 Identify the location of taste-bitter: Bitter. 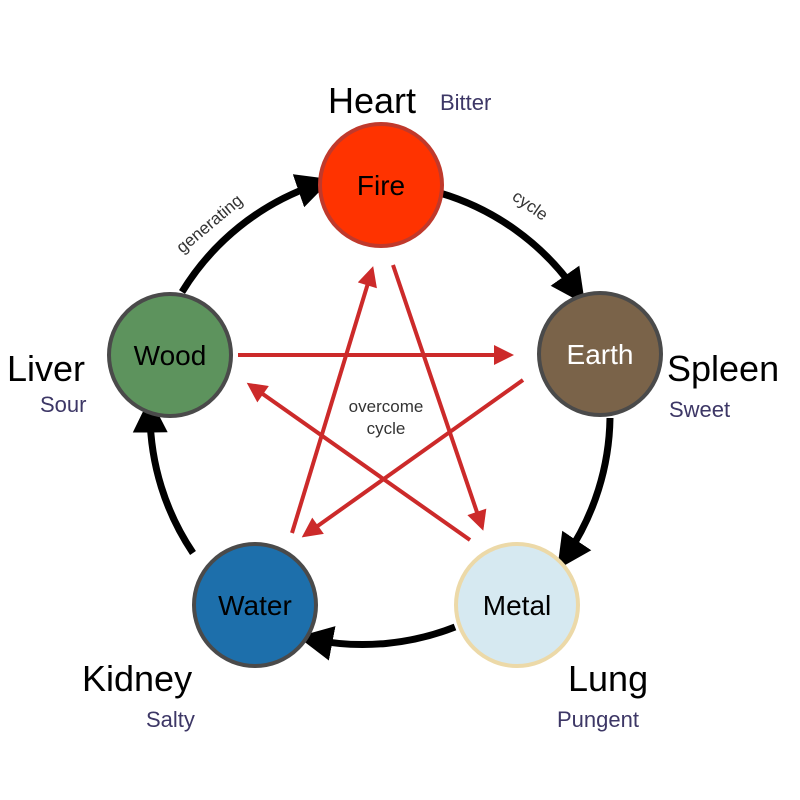
(465, 102).